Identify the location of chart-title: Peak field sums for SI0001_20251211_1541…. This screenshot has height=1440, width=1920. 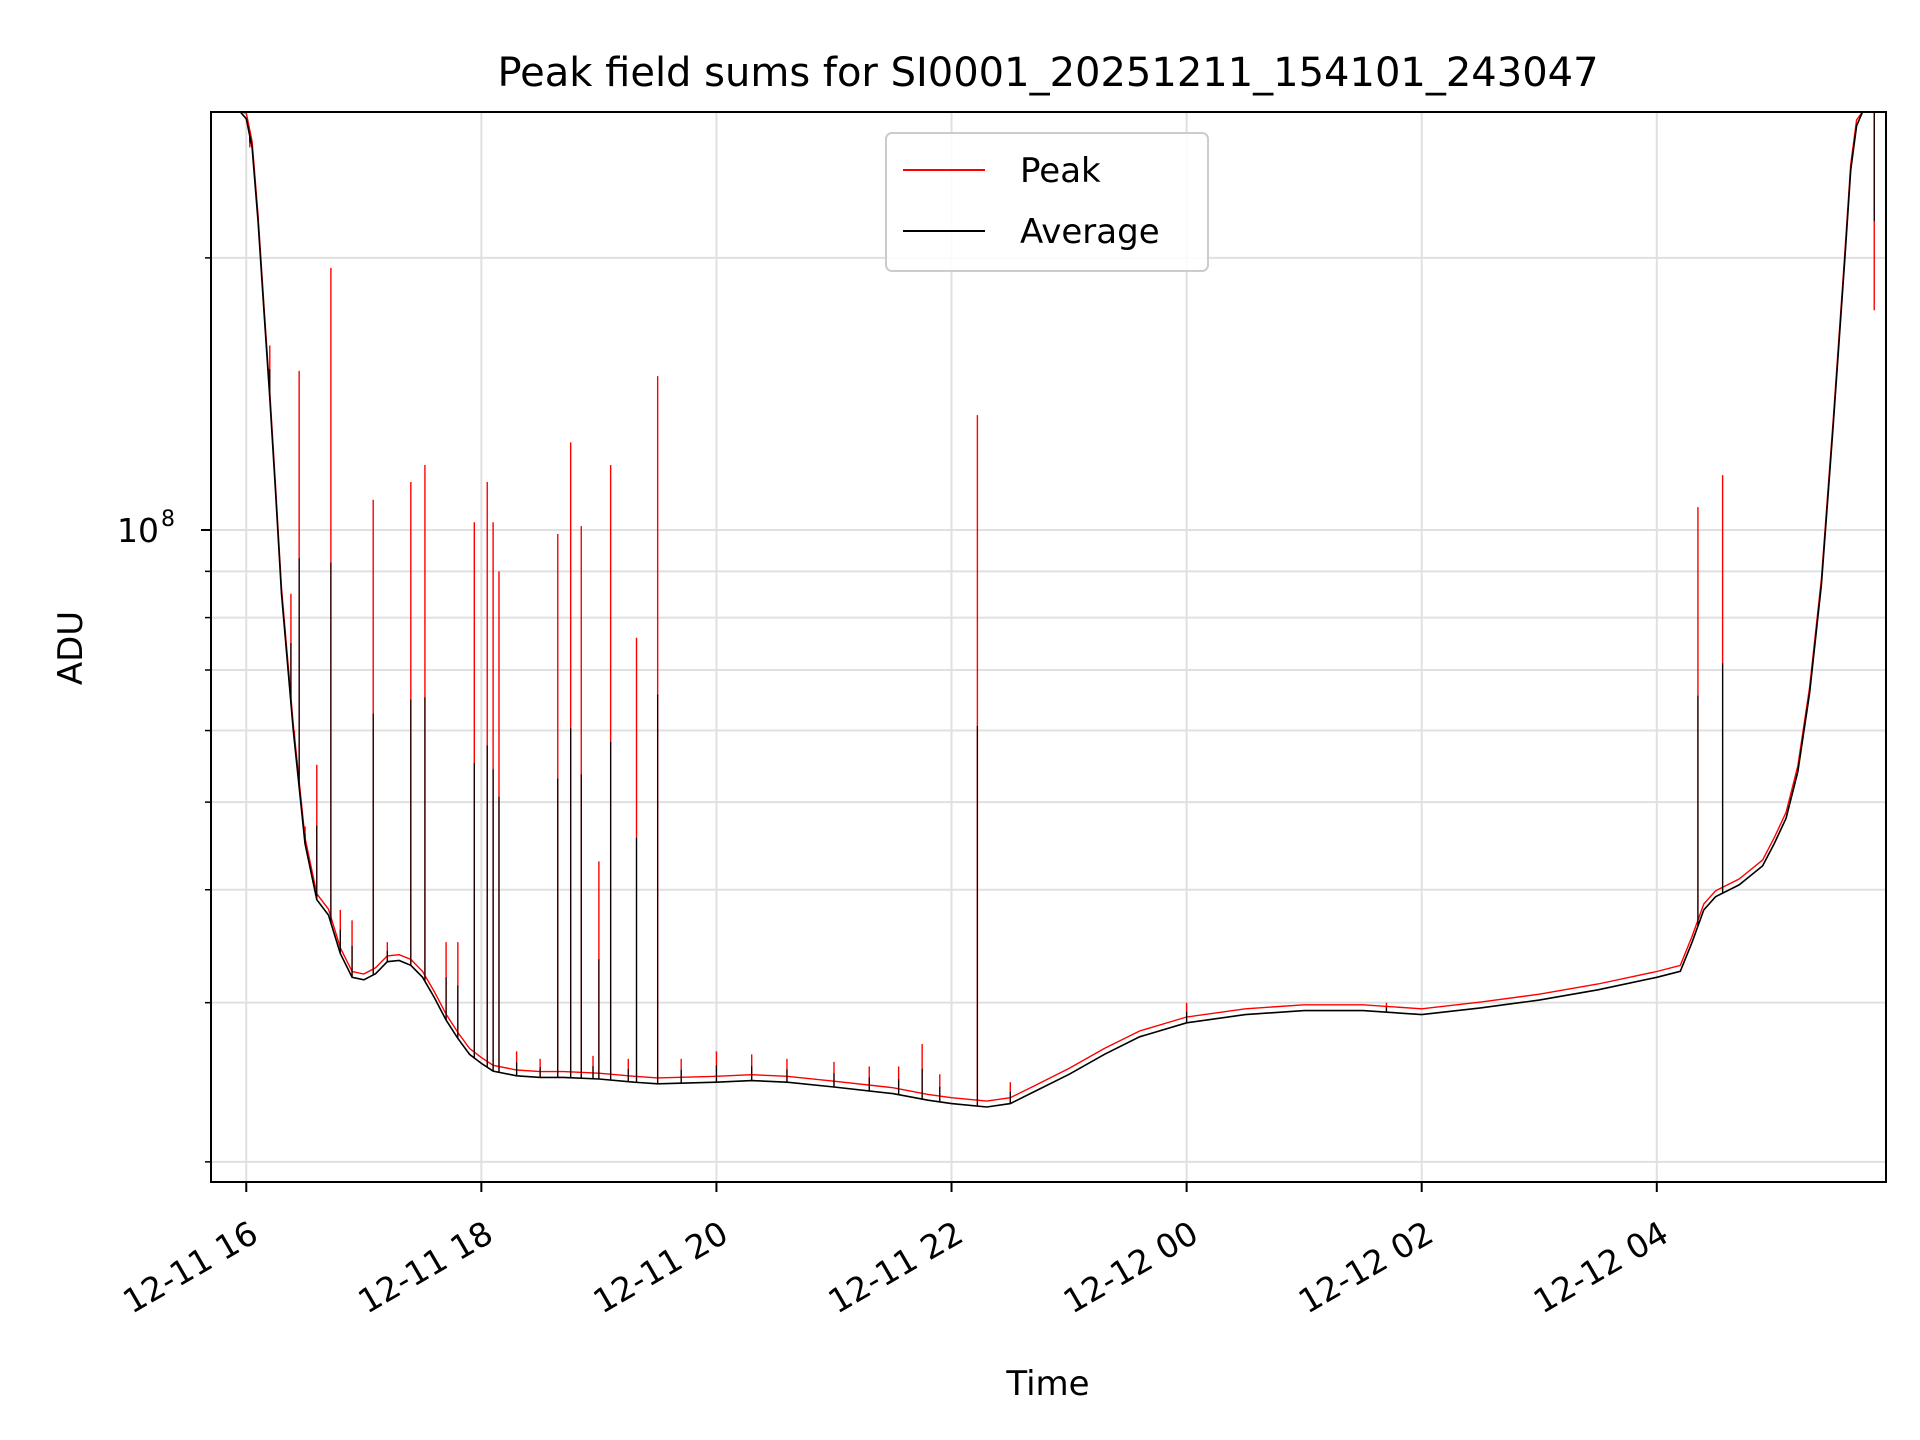
(1047, 73).